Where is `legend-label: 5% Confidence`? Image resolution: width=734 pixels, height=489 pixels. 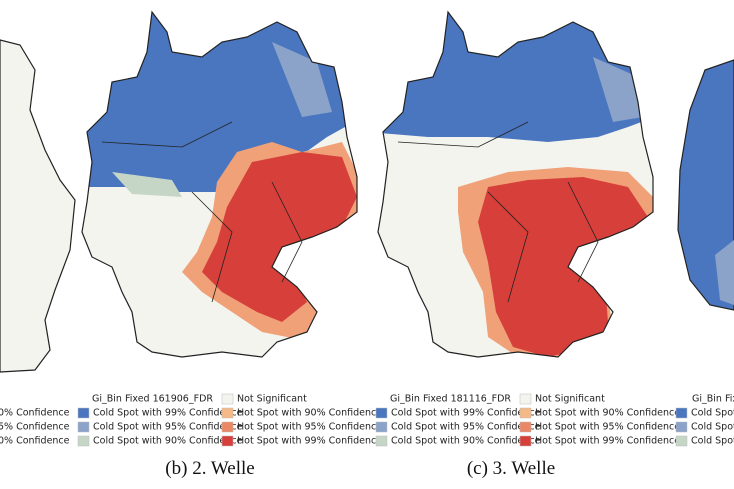
legend-label: 5% Confidence is located at coordinates (35, 427).